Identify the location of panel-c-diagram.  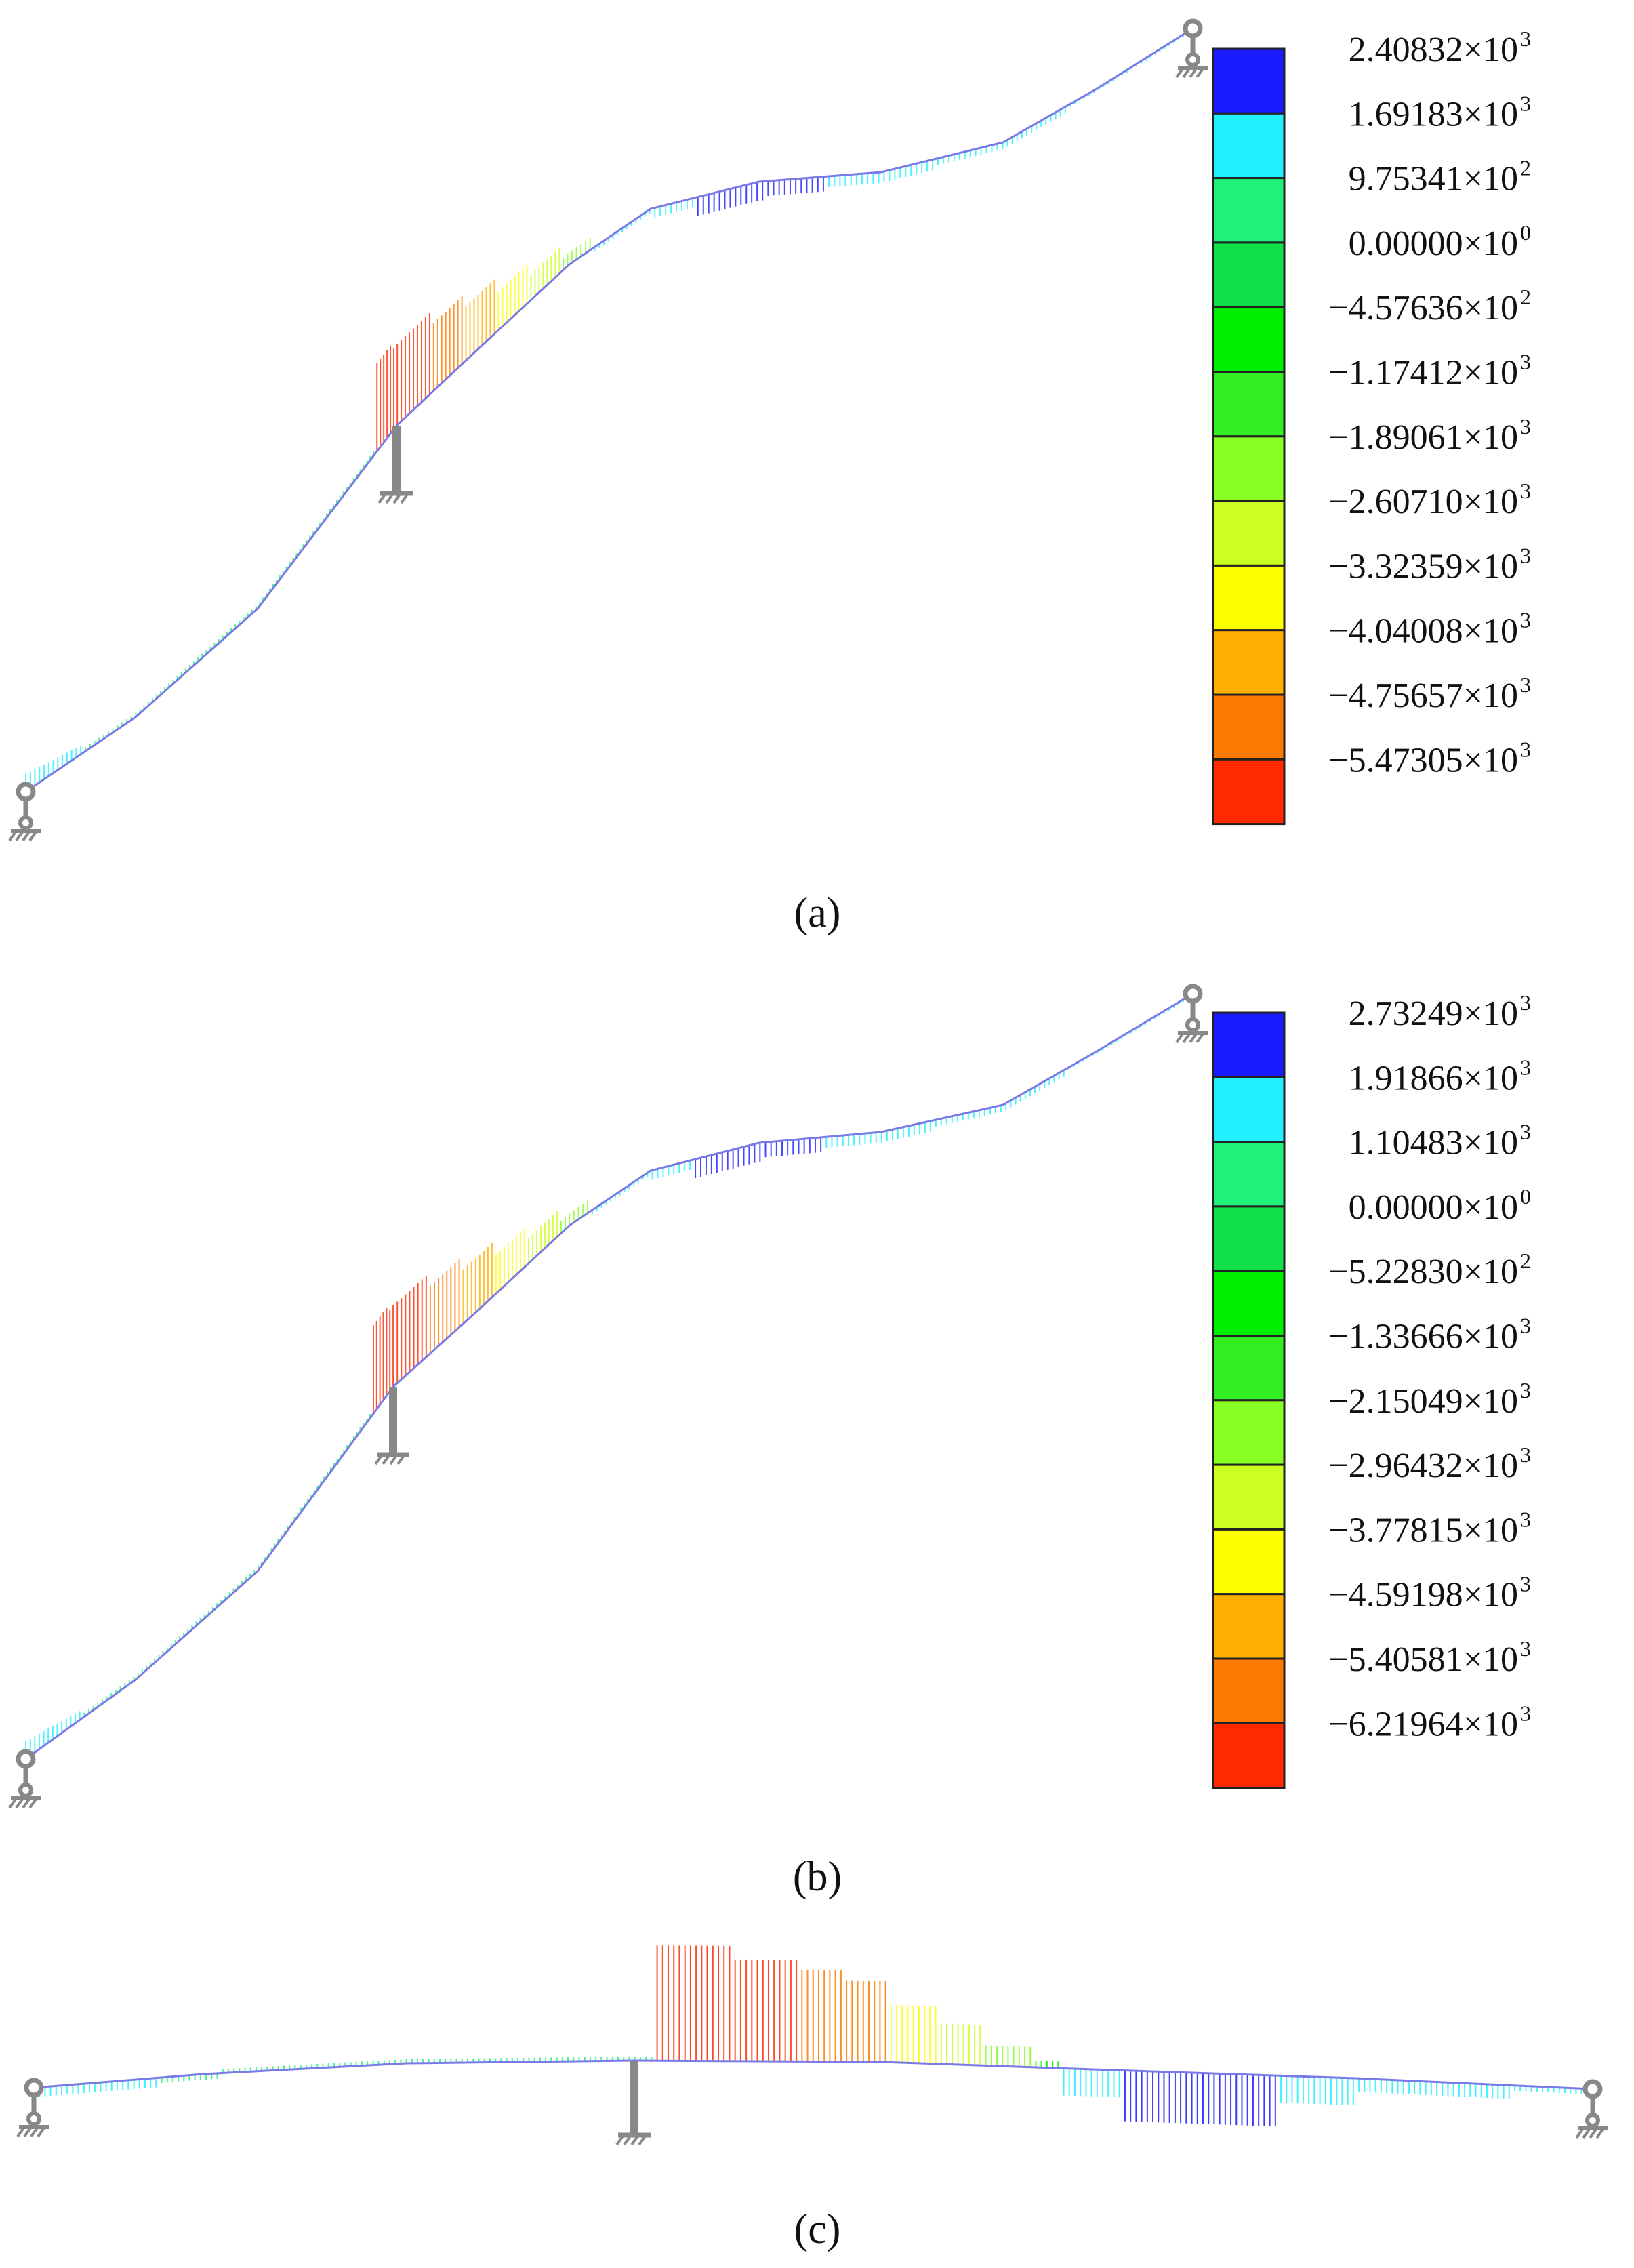
(812, 2045).